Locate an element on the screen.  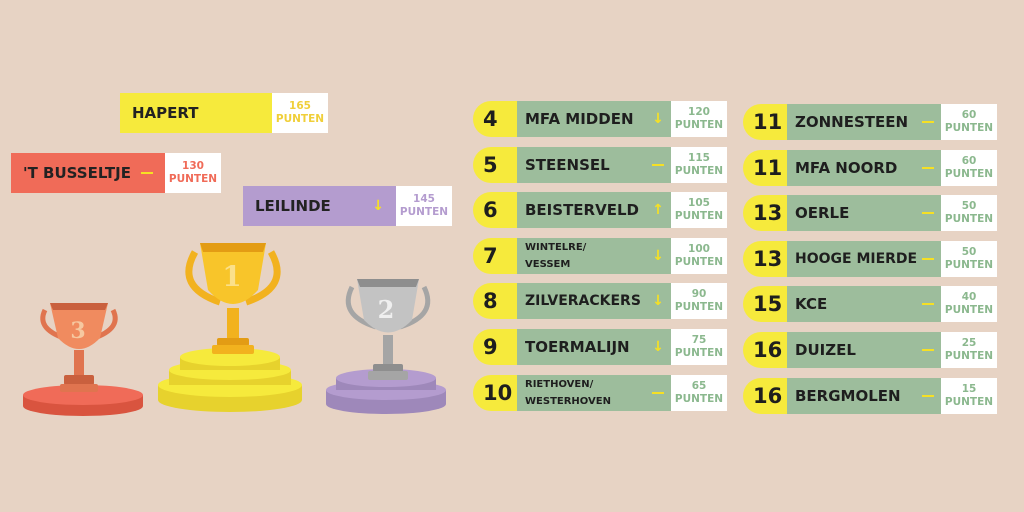
gold-trophy-icon: 1 is located at coordinates (233, 298).